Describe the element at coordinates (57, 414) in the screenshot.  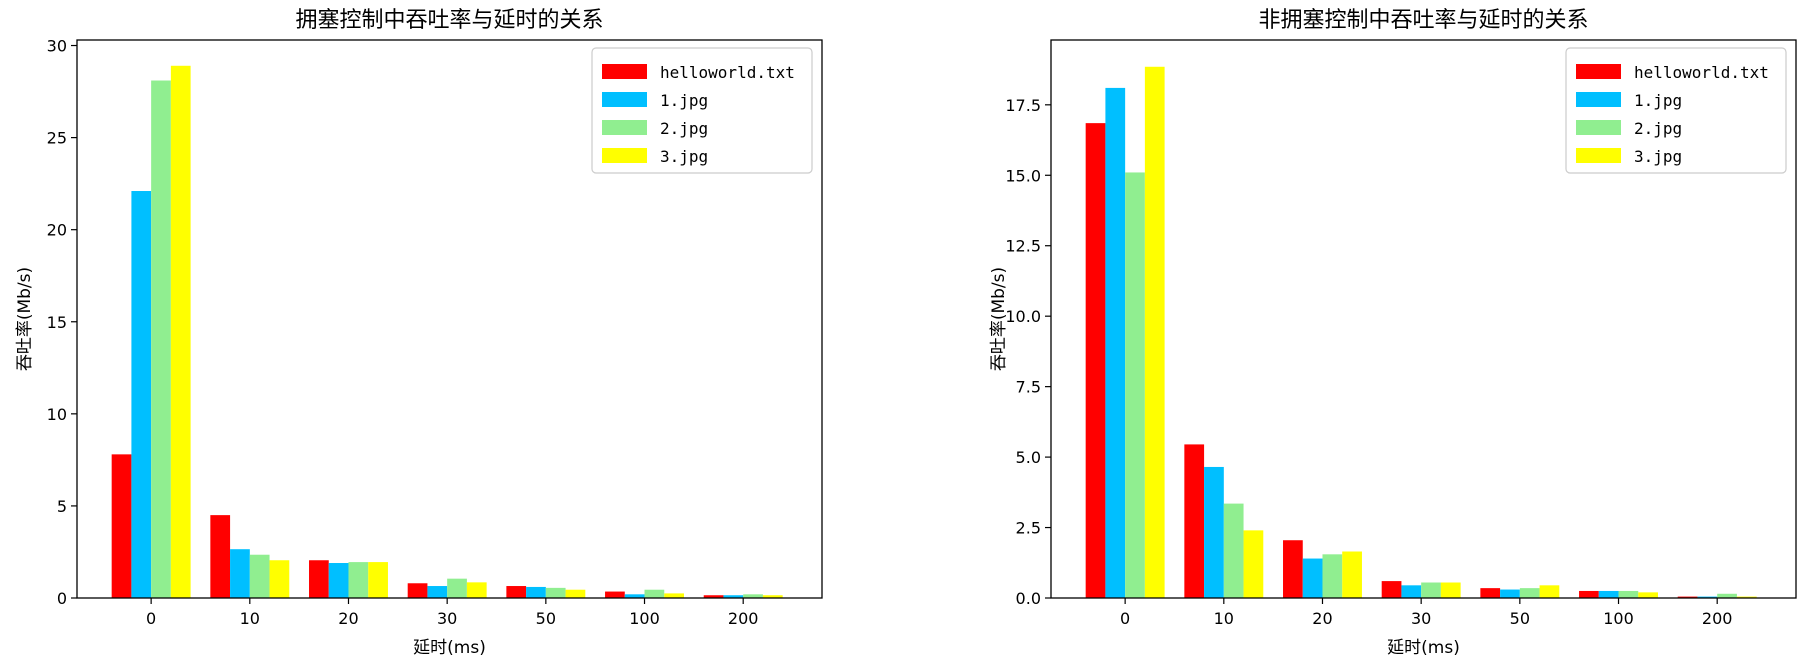
I see `y-tick-label: 10` at that location.